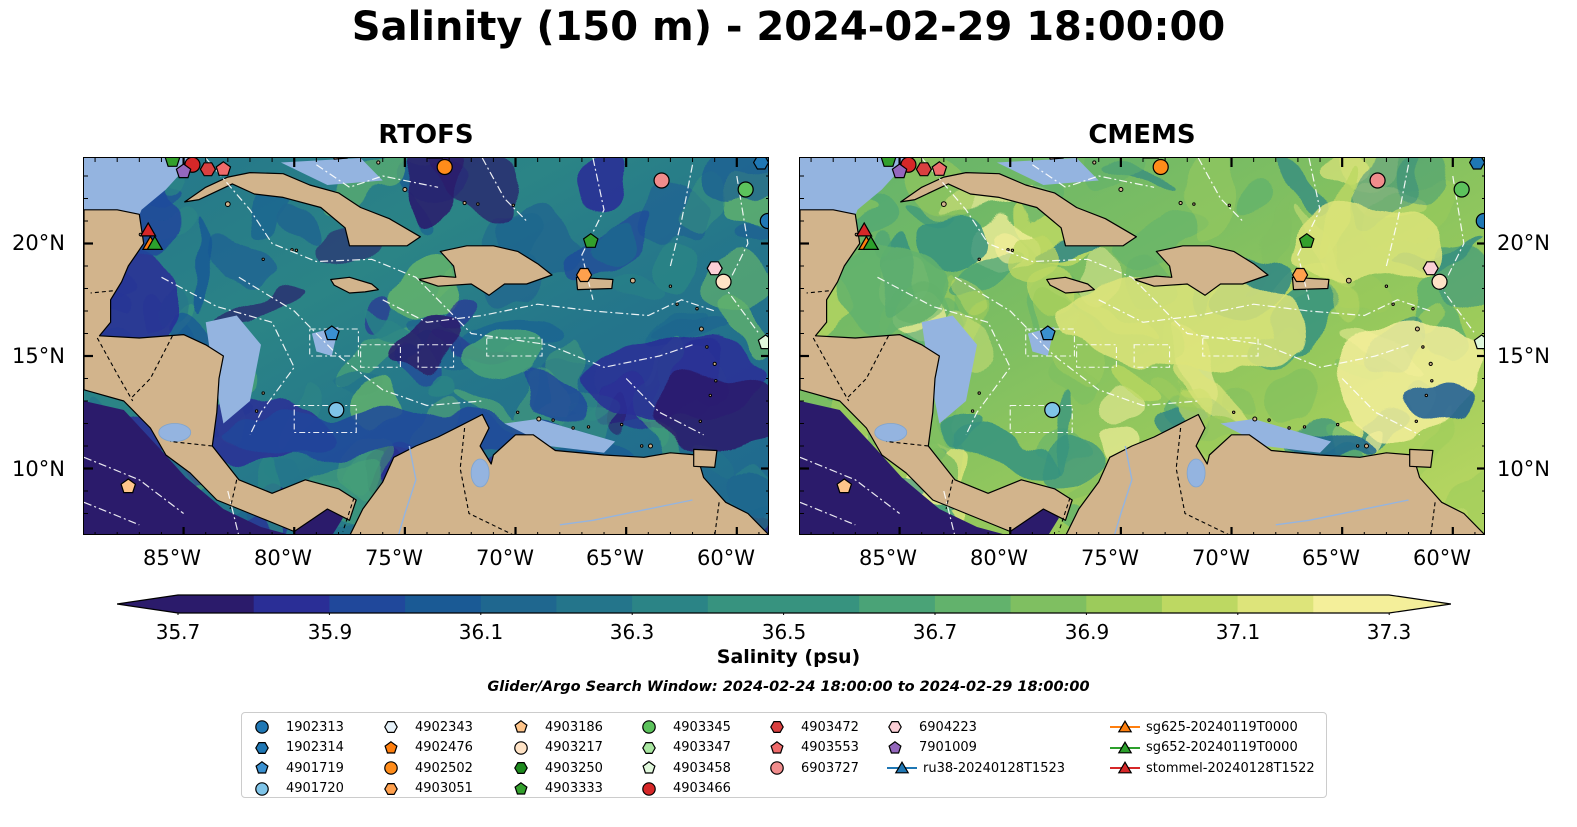 This screenshot has width=1577, height=827. I want to click on legend-label: 4903553, so click(830, 747).